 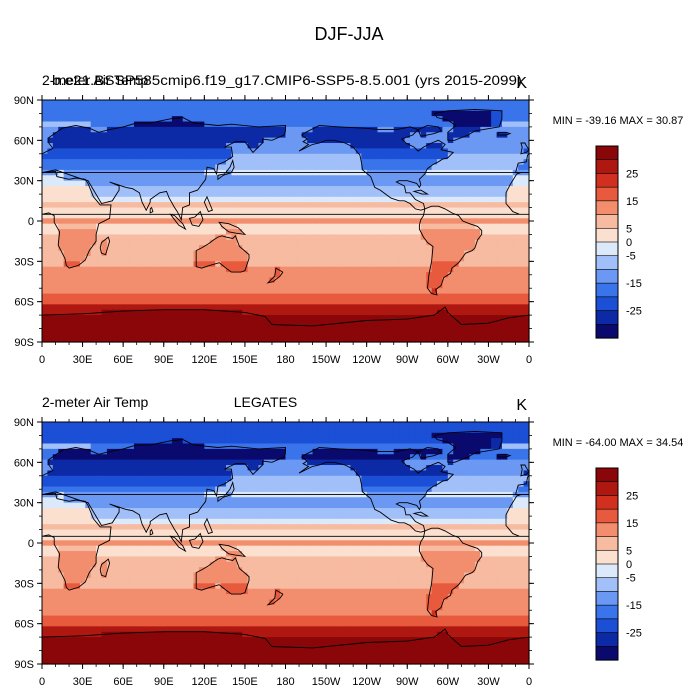 I want to click on panel-units: K, so click(x=521, y=83).